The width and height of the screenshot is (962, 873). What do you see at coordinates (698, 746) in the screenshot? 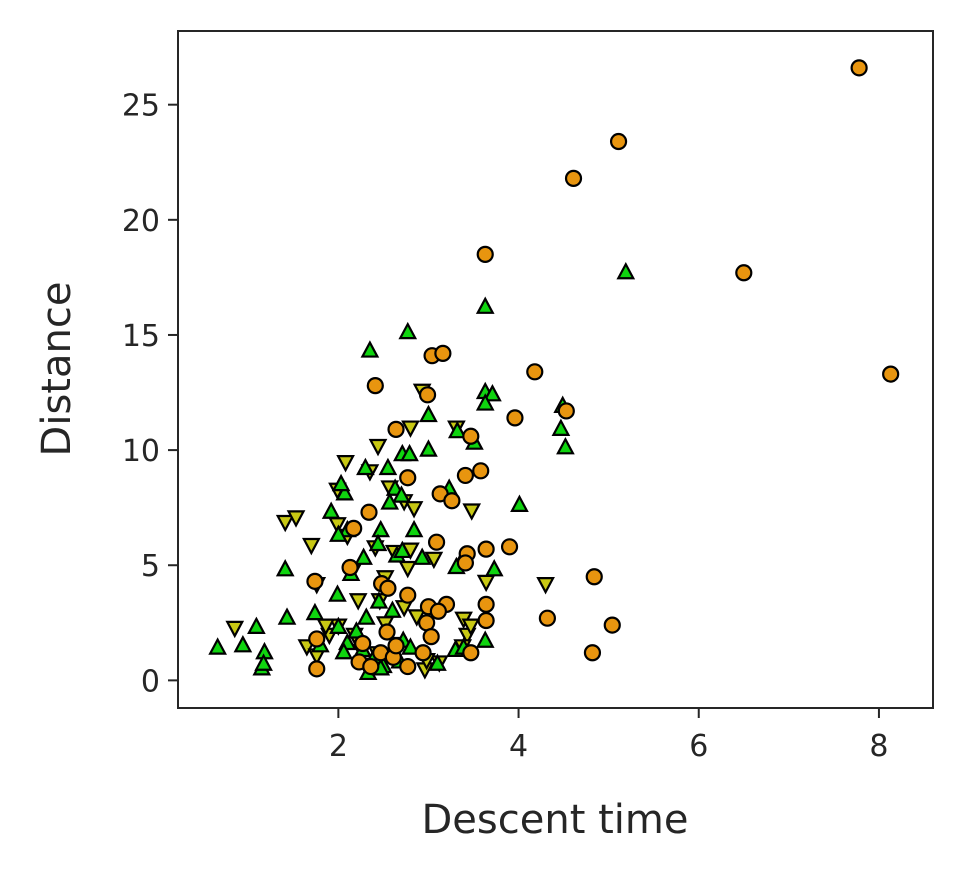
I see `x-tick-label: 6` at bounding box center [698, 746].